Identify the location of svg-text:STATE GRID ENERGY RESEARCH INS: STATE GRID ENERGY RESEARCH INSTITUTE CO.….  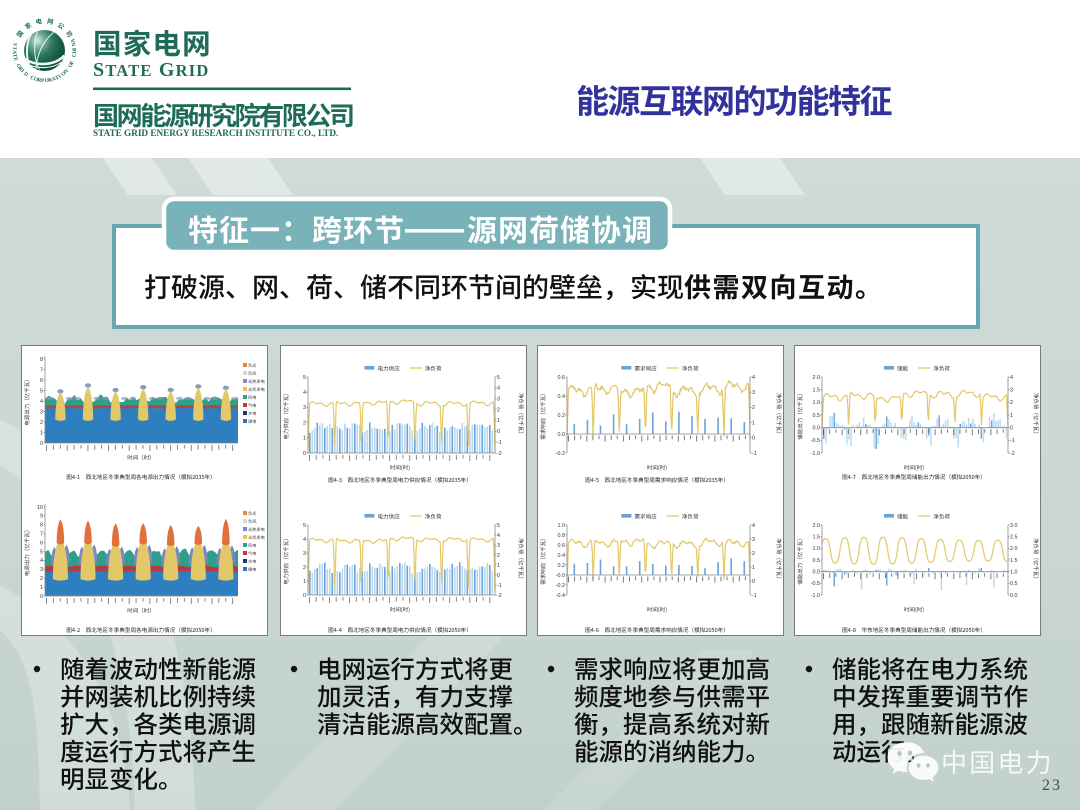
(215, 133).